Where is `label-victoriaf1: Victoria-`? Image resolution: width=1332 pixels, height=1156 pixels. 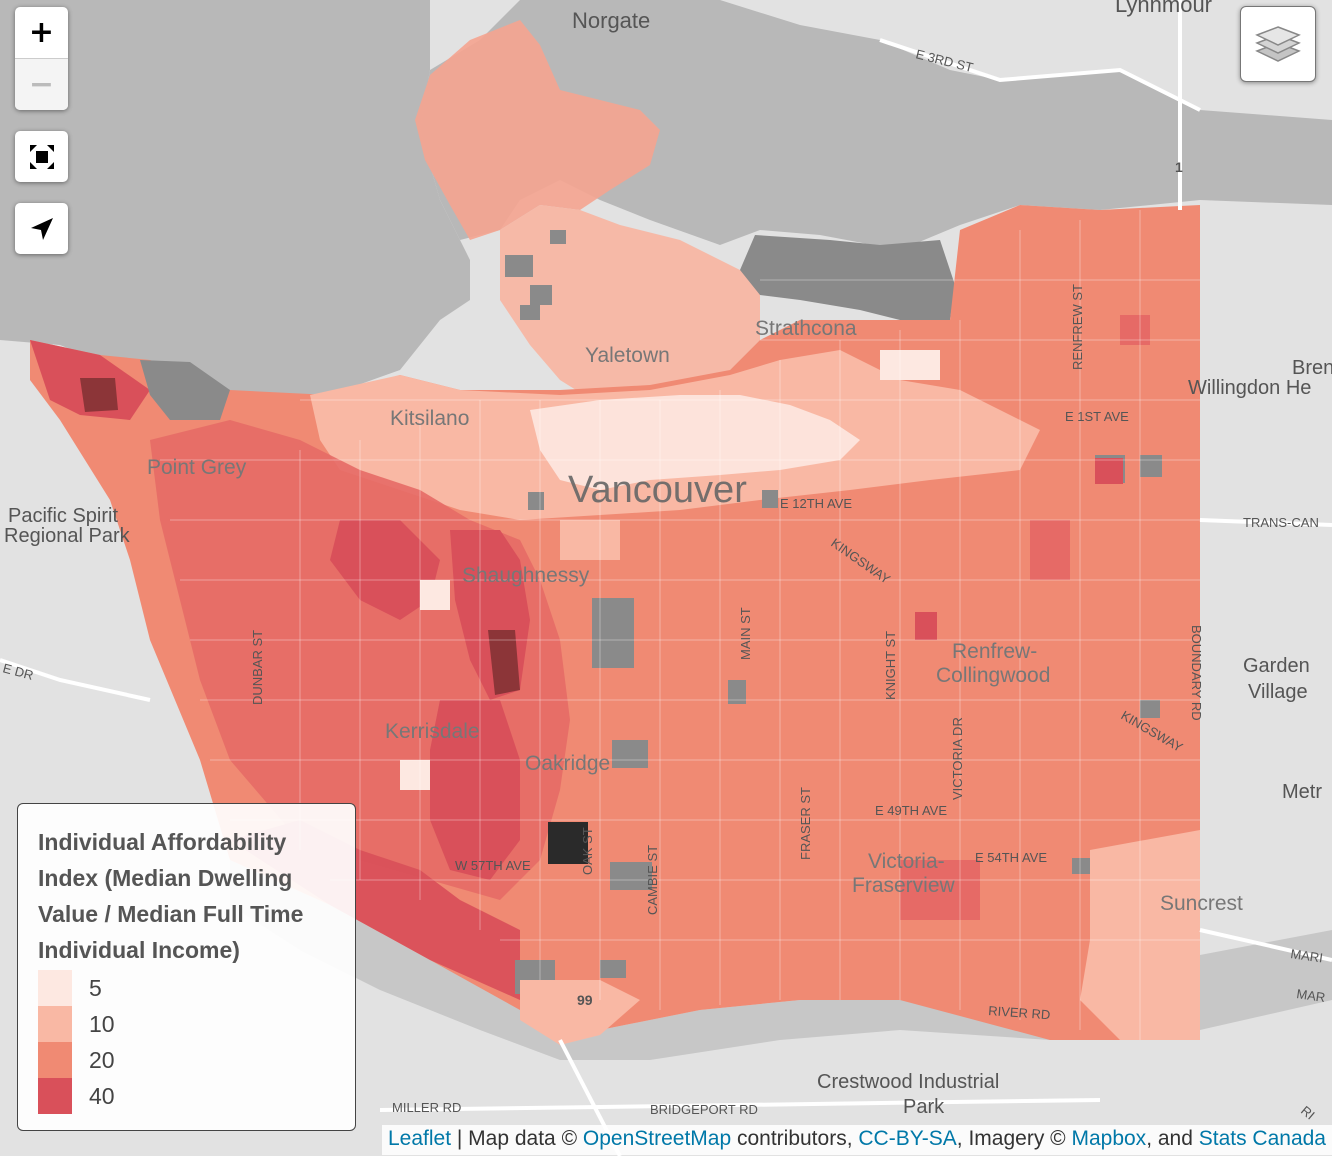 label-victoriaf1: Victoria- is located at coordinates (906, 861).